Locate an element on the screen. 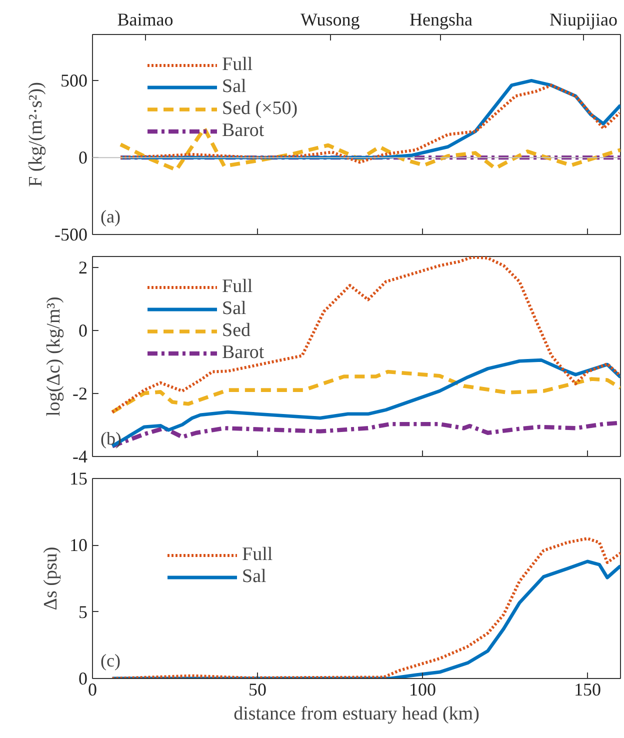 This screenshot has width=624, height=738. legend-label: Sed (×50) is located at coordinates (260, 109).